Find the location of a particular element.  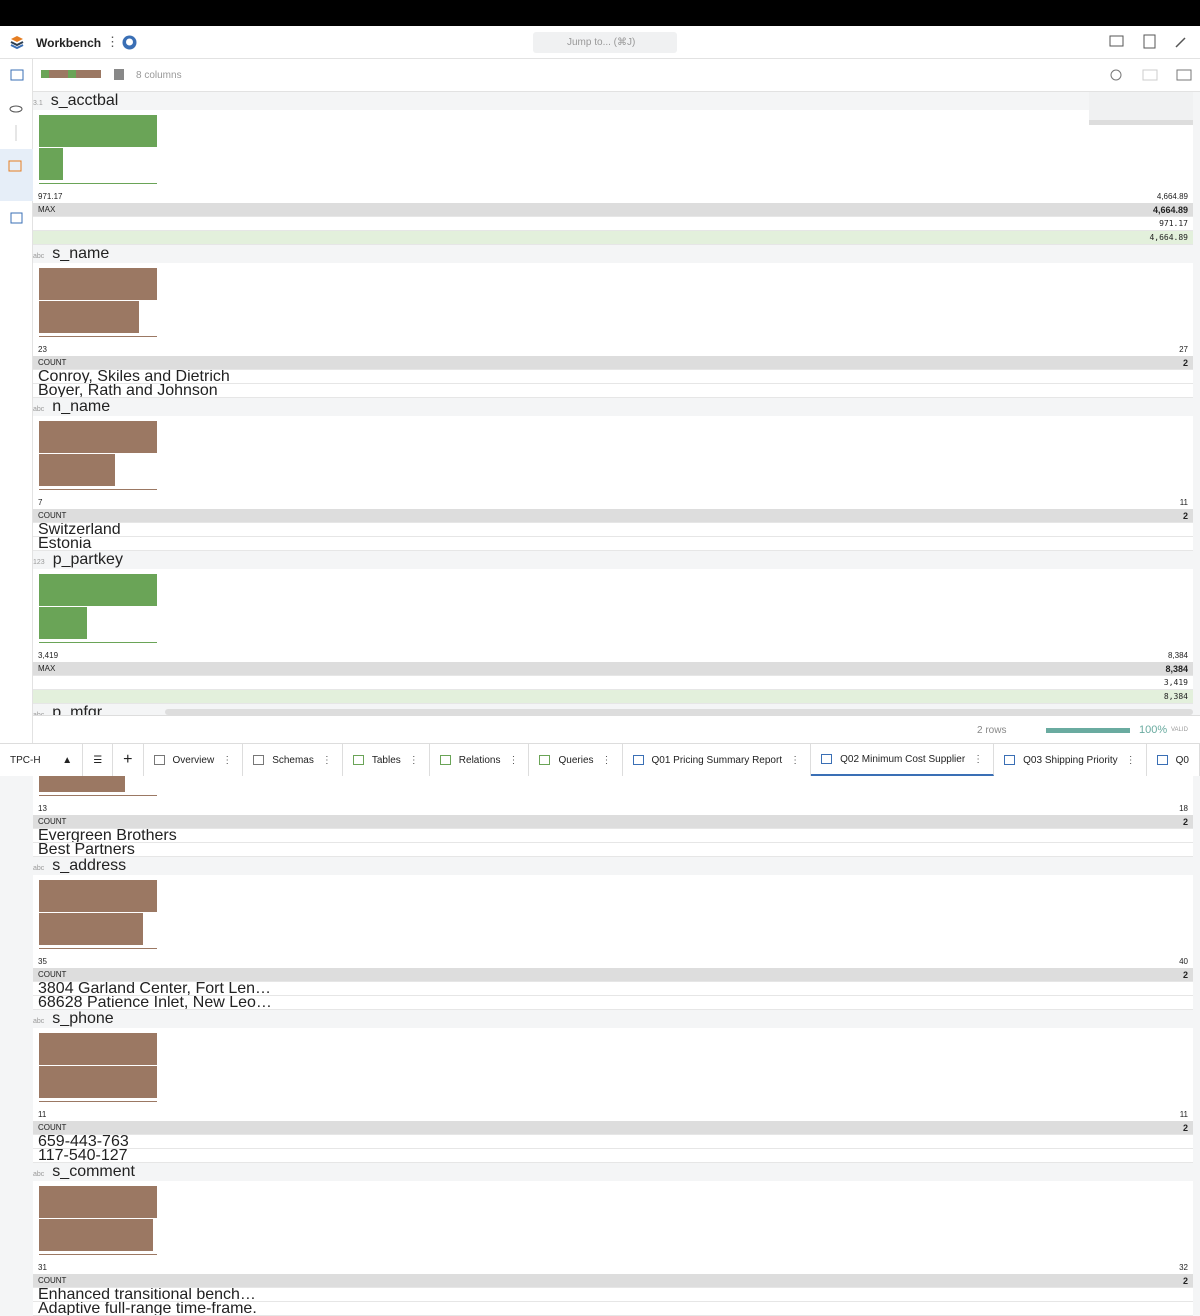

range-min: 11 is located at coordinates (42, 1114).